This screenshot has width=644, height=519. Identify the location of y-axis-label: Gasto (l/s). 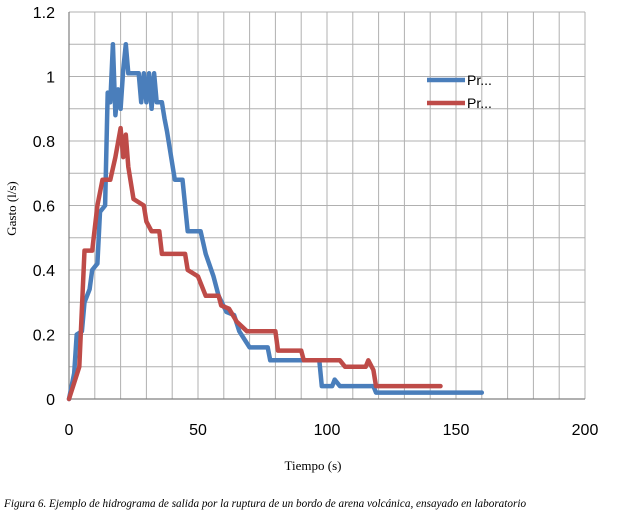
(11, 208).